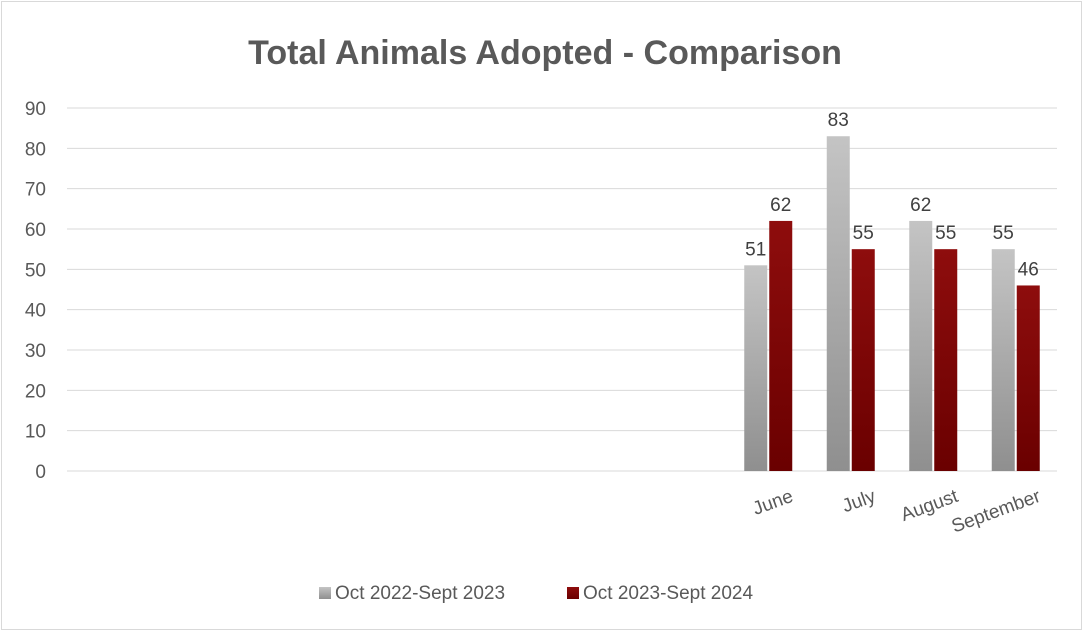  What do you see at coordinates (35, 391) in the screenshot?
I see `y-tick-label: 20` at bounding box center [35, 391].